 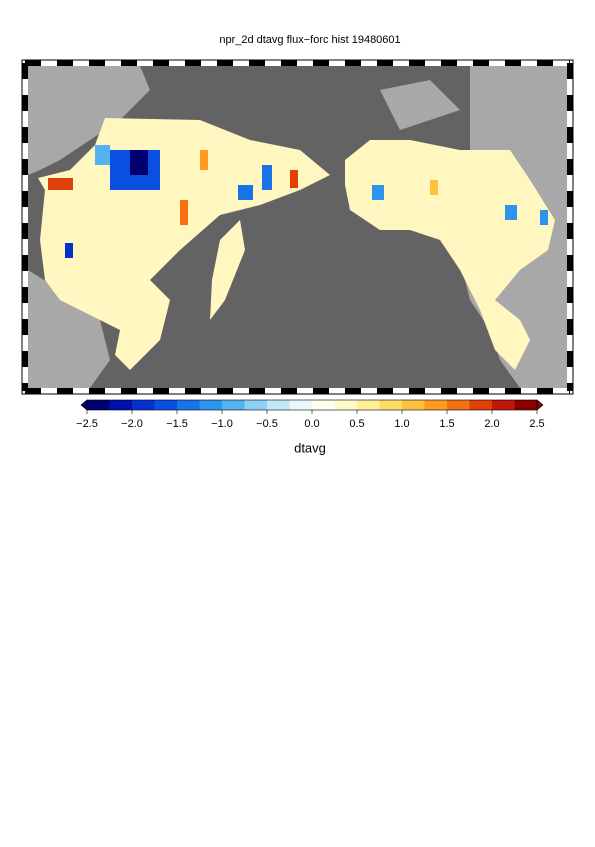 What do you see at coordinates (309, 40) in the screenshot?
I see `map-title: npr_2d dtavg flux−forc hist 19480601` at bounding box center [309, 40].